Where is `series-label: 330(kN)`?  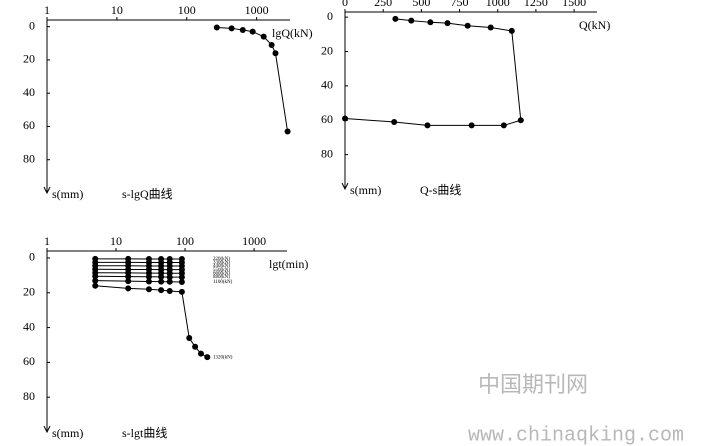
series-label: 330(kN) is located at coordinates (221, 263).